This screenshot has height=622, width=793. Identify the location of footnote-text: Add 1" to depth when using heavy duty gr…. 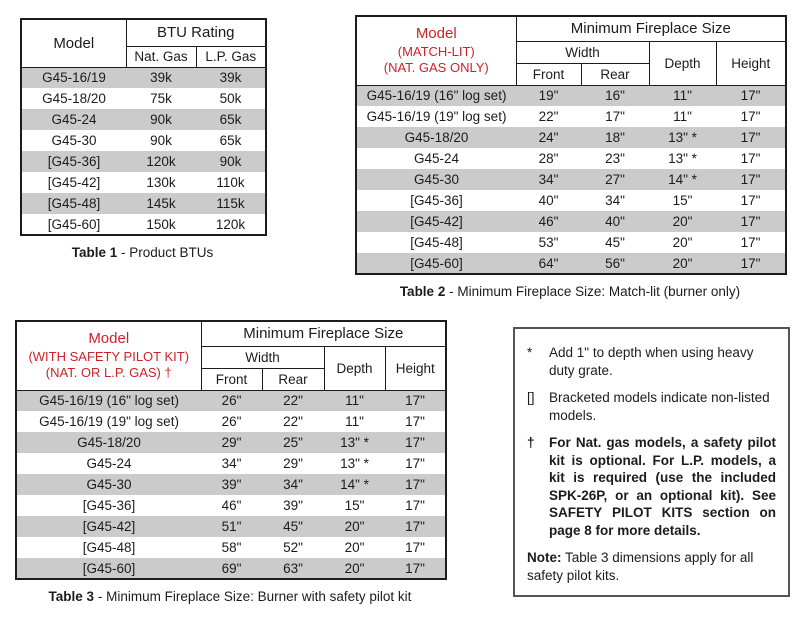
(651, 361).